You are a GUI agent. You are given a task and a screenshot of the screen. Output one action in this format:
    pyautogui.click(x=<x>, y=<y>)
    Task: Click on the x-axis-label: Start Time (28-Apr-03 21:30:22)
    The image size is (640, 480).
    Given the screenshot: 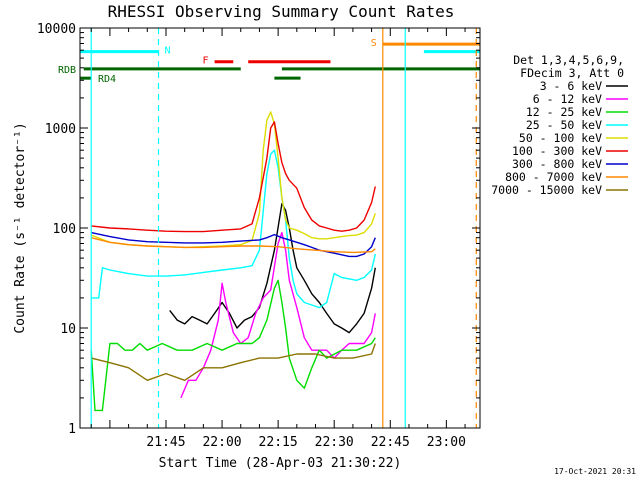 What is the action you would take?
    pyautogui.click(x=280, y=463)
    